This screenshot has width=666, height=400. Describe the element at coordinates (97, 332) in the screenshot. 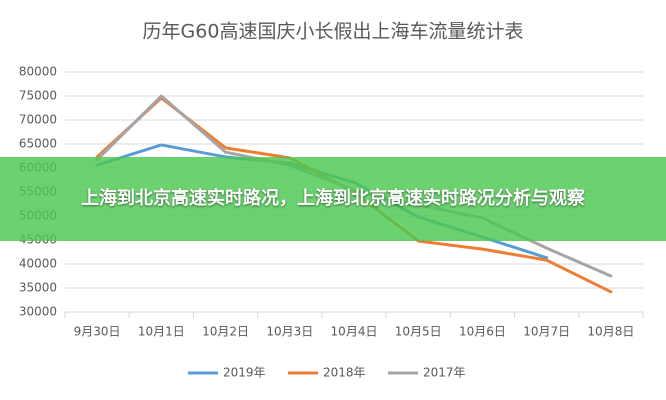

I see `x-tick-label: 9月30日` at that location.